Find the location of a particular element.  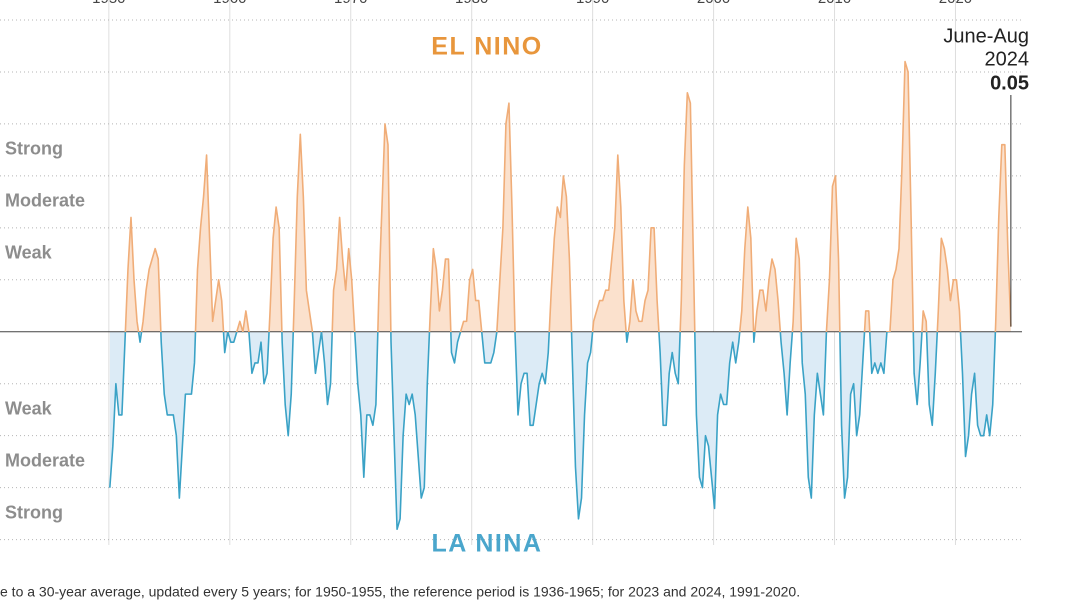

x-tick-label: 2010 is located at coordinates (834, 3).